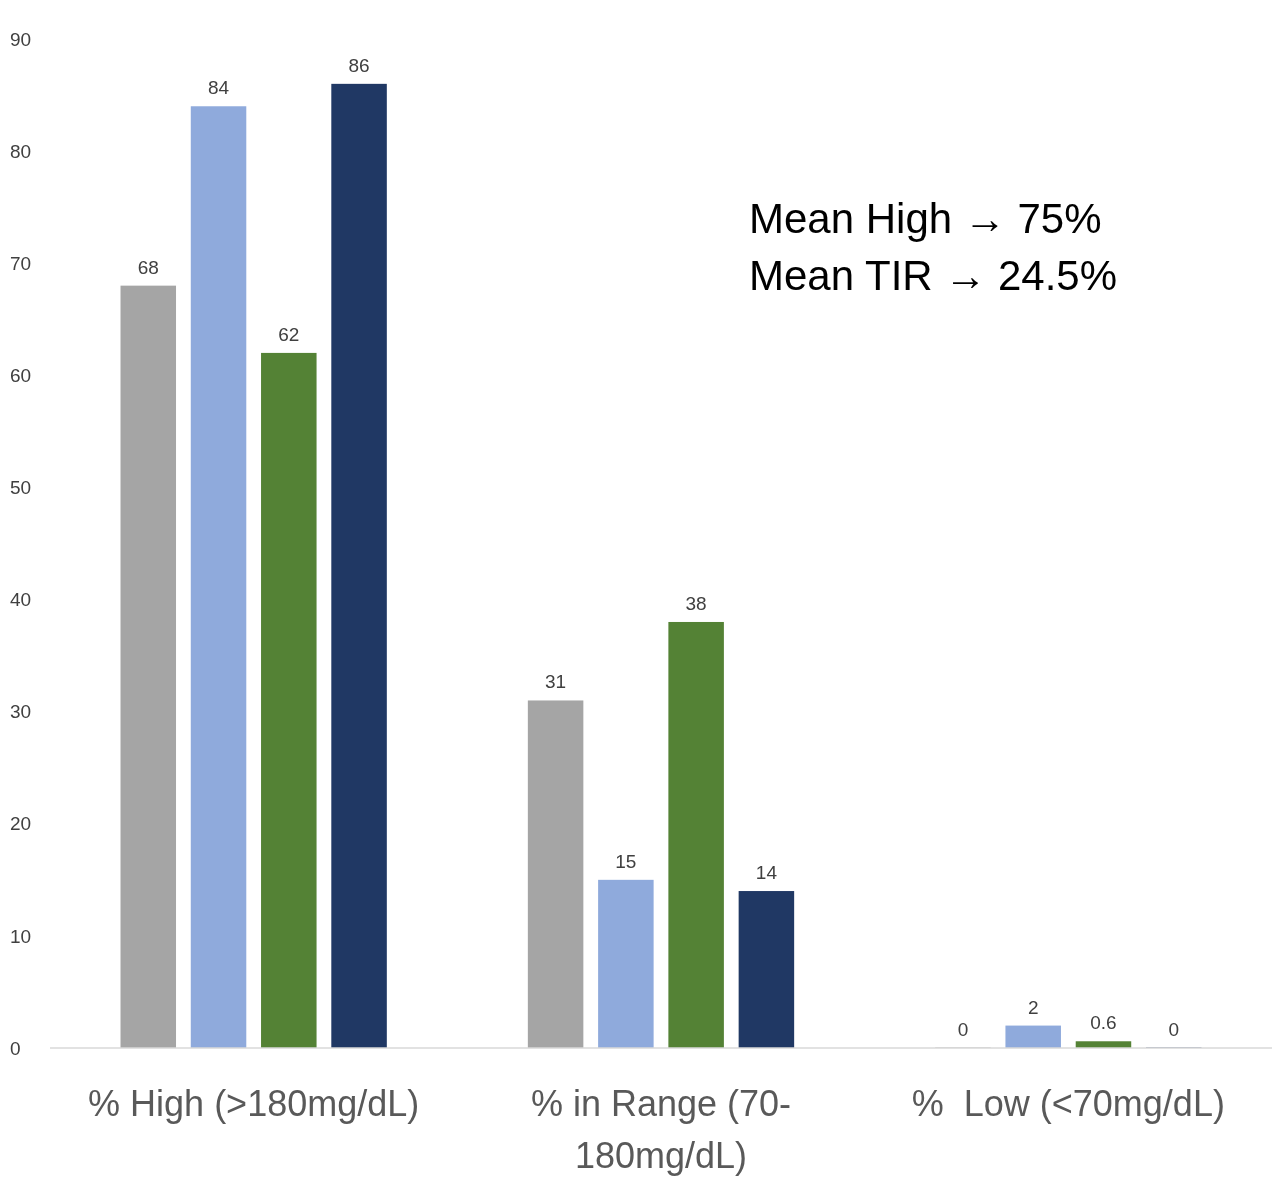 The width and height of the screenshot is (1280, 1178). What do you see at coordinates (1068, 1103) in the screenshot?
I see `x-tick-label: % Low (<70mg/dL)` at bounding box center [1068, 1103].